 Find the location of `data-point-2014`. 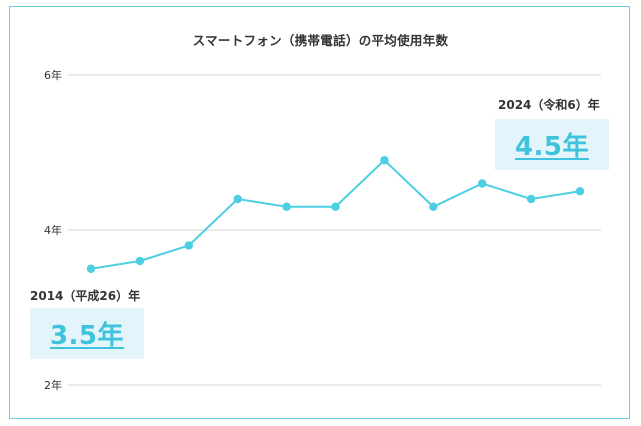

data-point-2014 is located at coordinates (91, 268).